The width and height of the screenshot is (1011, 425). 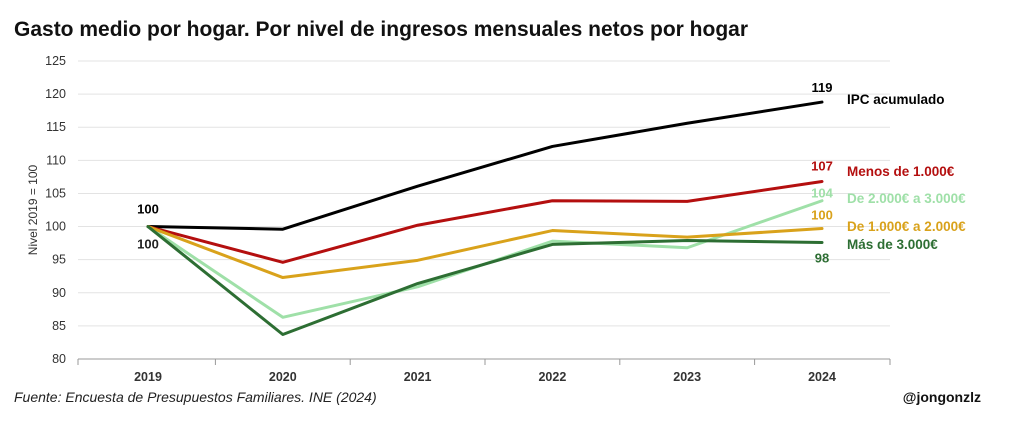 What do you see at coordinates (55, 227) in the screenshot?
I see `y-tick-label: 100` at bounding box center [55, 227].